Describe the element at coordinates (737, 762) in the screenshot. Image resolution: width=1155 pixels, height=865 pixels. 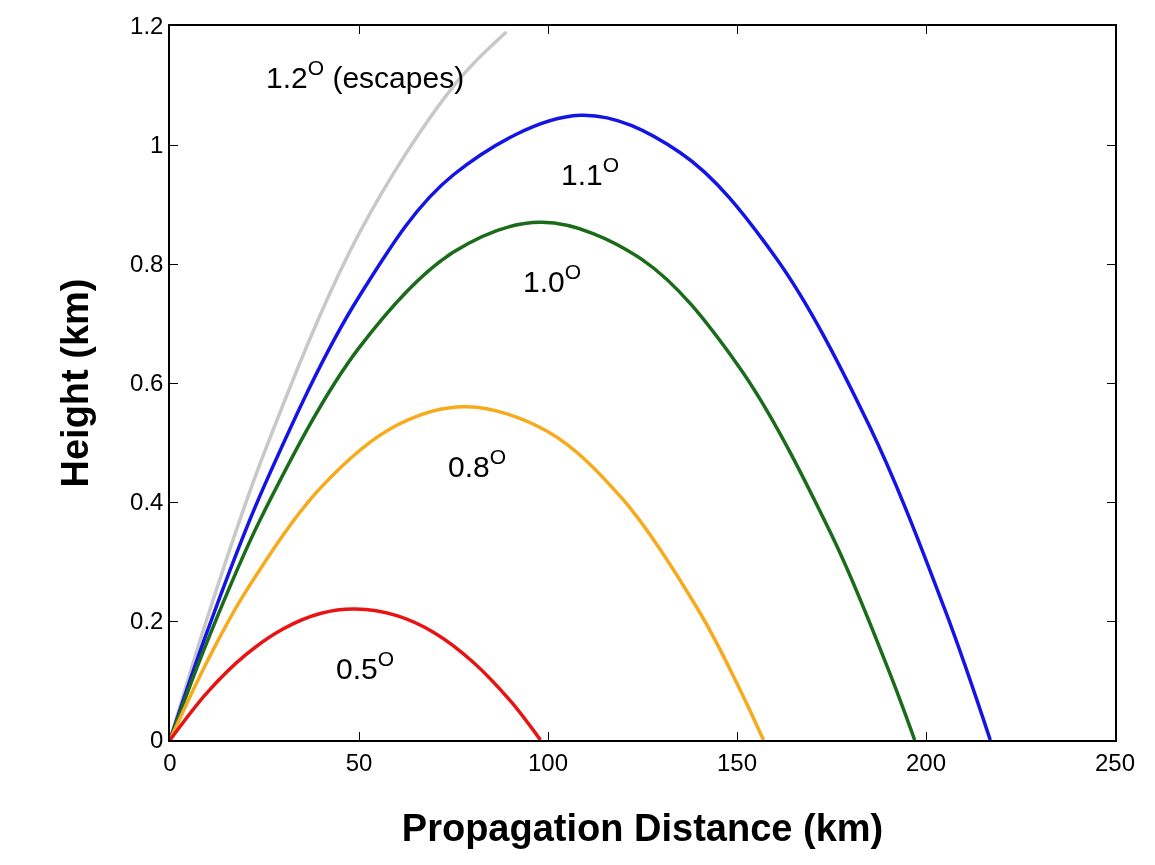
I see `x-tick-label: 150` at that location.